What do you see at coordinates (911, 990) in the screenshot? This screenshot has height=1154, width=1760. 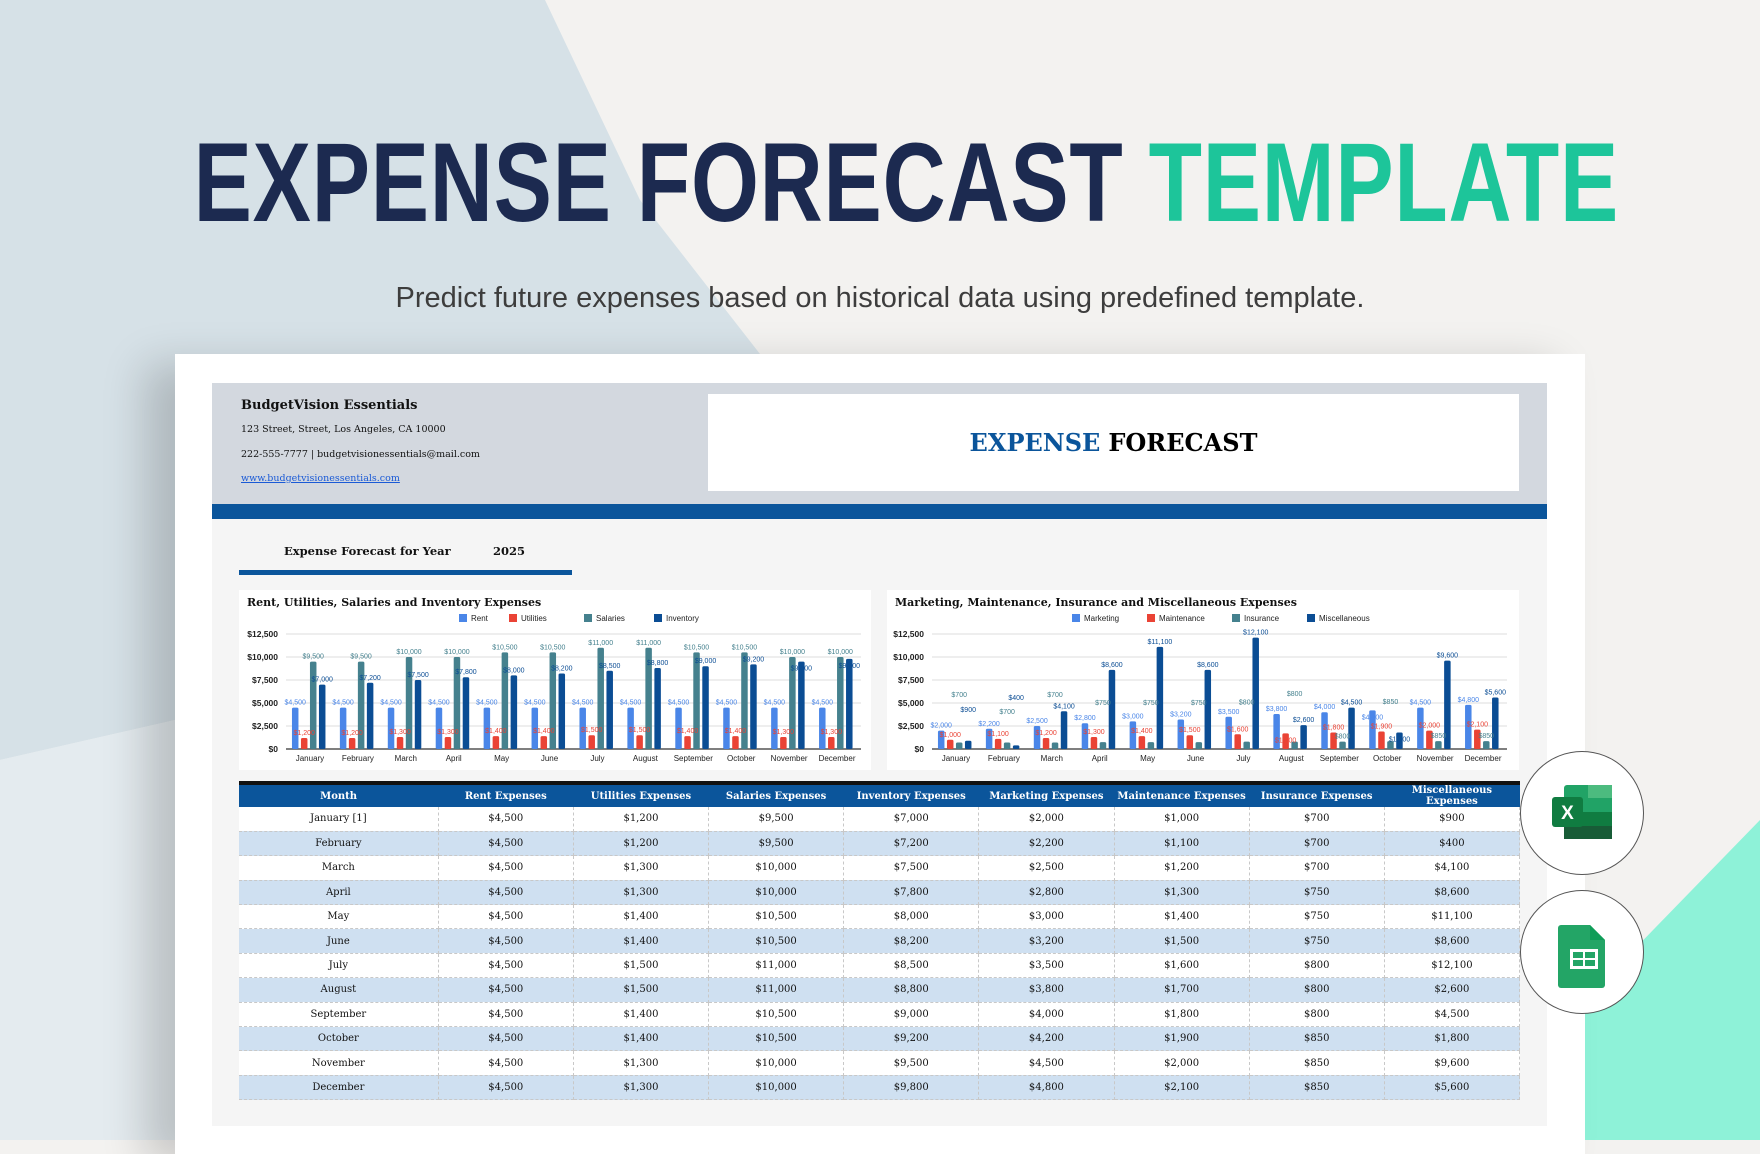 I see `expense-cell: $8,800` at bounding box center [911, 990].